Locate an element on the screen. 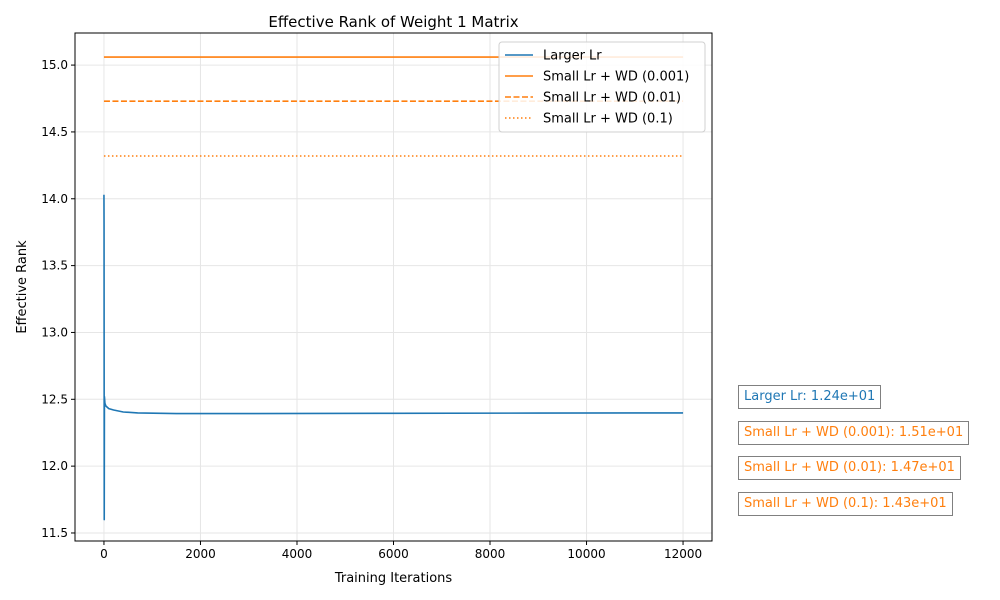 The image size is (1000, 600). legend-frame is located at coordinates (602, 87).